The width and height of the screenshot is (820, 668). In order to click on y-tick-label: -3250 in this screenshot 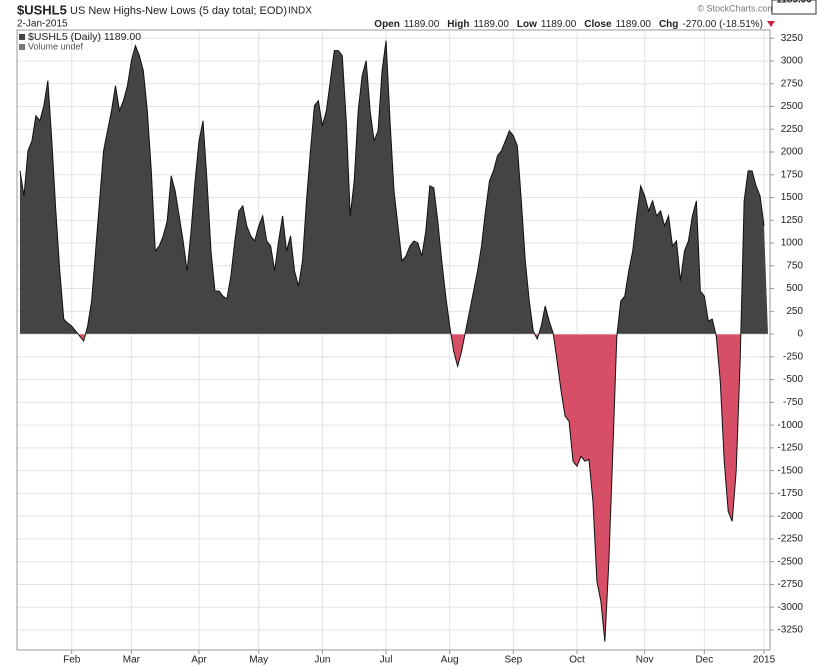, I will do `click(790, 630)`.